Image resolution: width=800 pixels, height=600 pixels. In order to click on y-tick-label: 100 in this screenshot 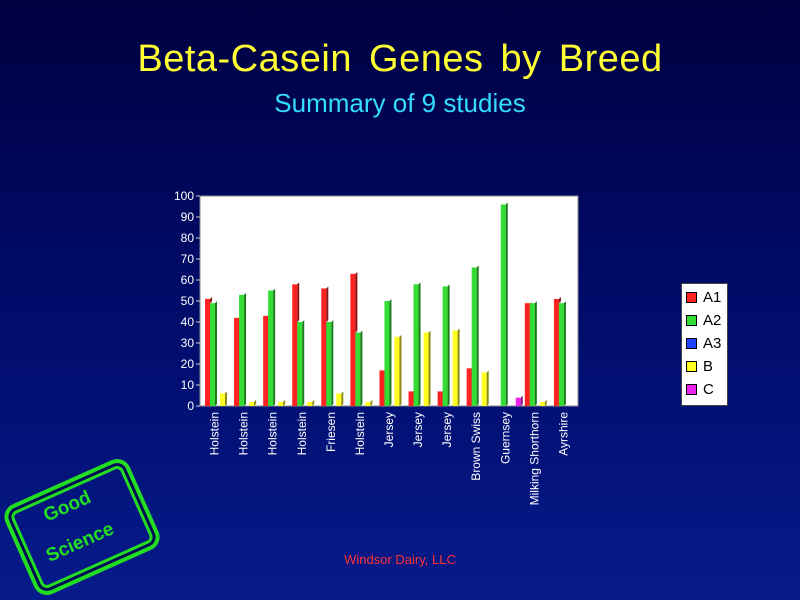, I will do `click(184, 196)`.